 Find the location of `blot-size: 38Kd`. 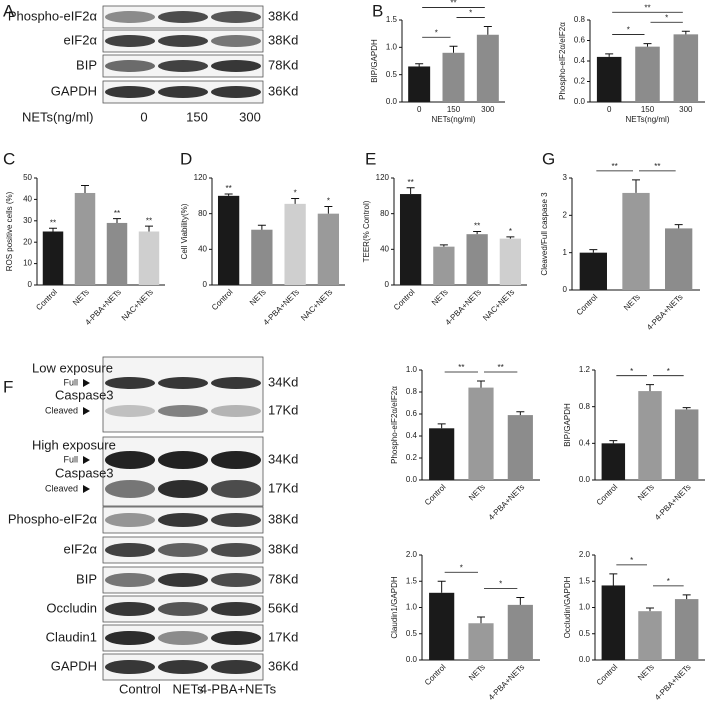

blot-size: 38Kd is located at coordinates (283, 518).